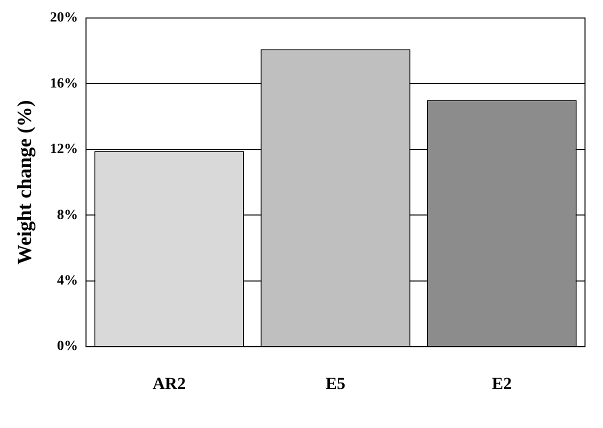  I want to click on y-tick-label: 16%, so click(64, 84).